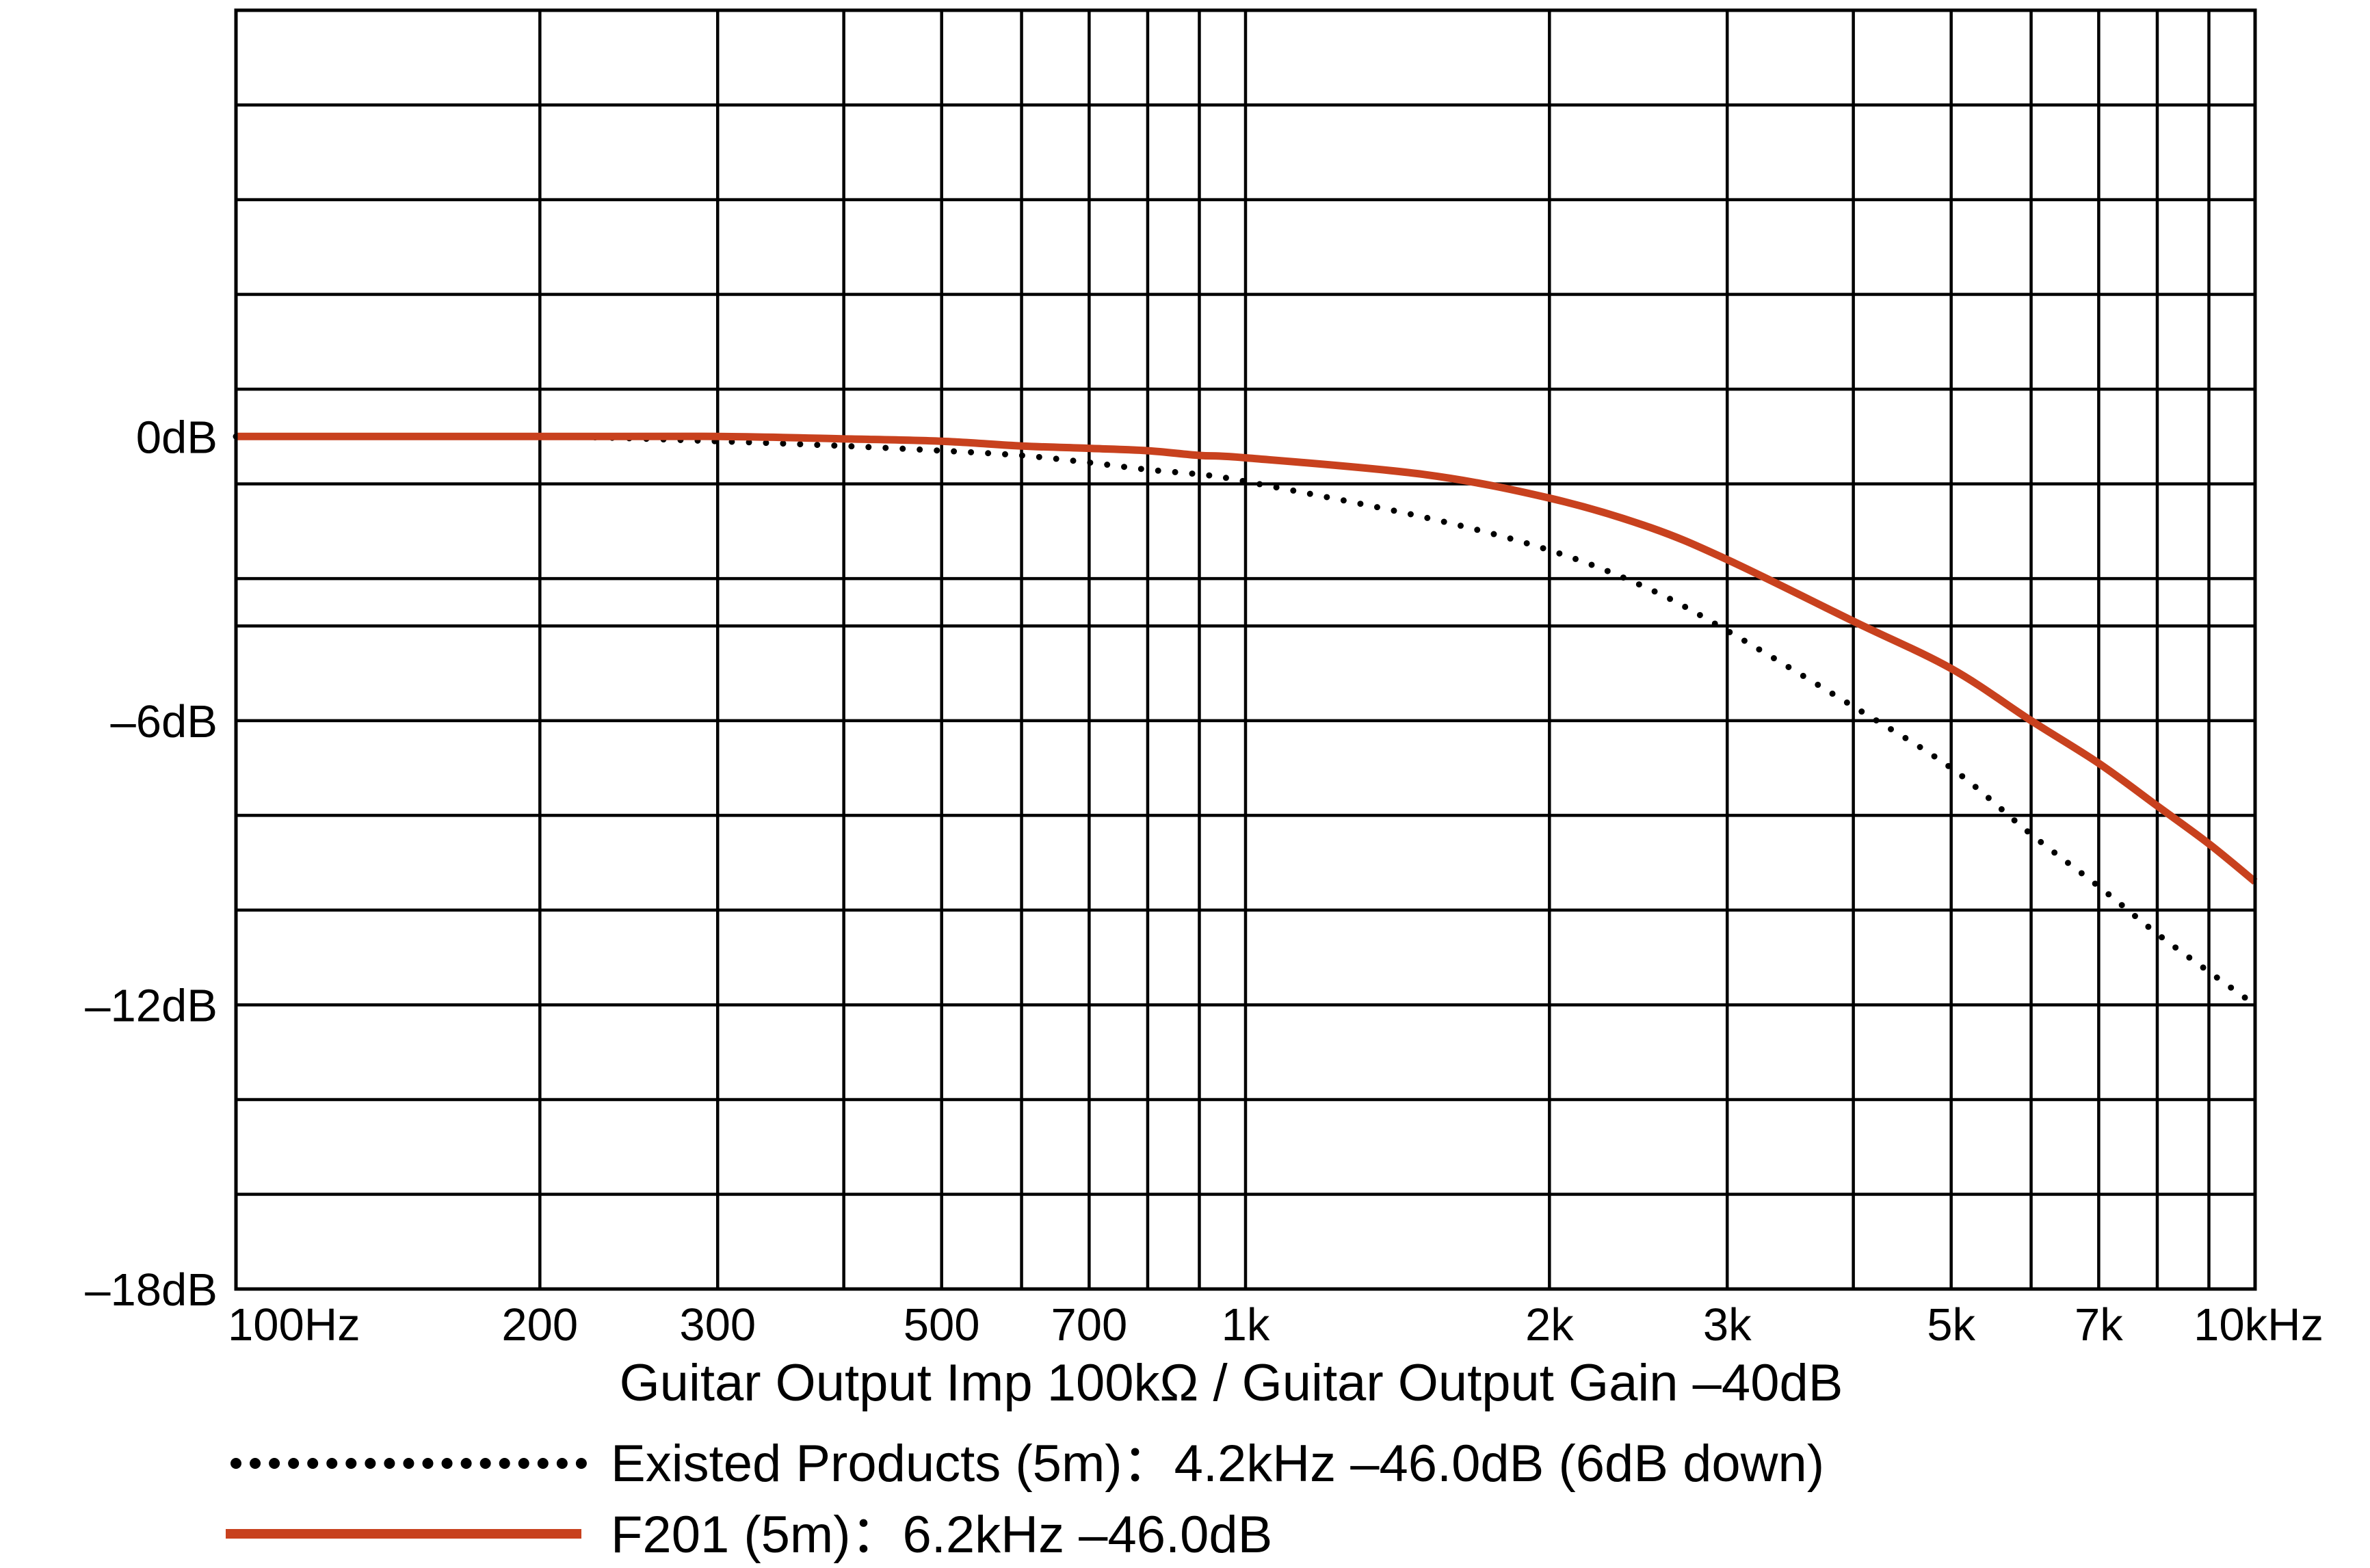 The image size is (2370, 1568). What do you see at coordinates (2099, 1325) in the screenshot?
I see `x-tick-label: 7k` at bounding box center [2099, 1325].